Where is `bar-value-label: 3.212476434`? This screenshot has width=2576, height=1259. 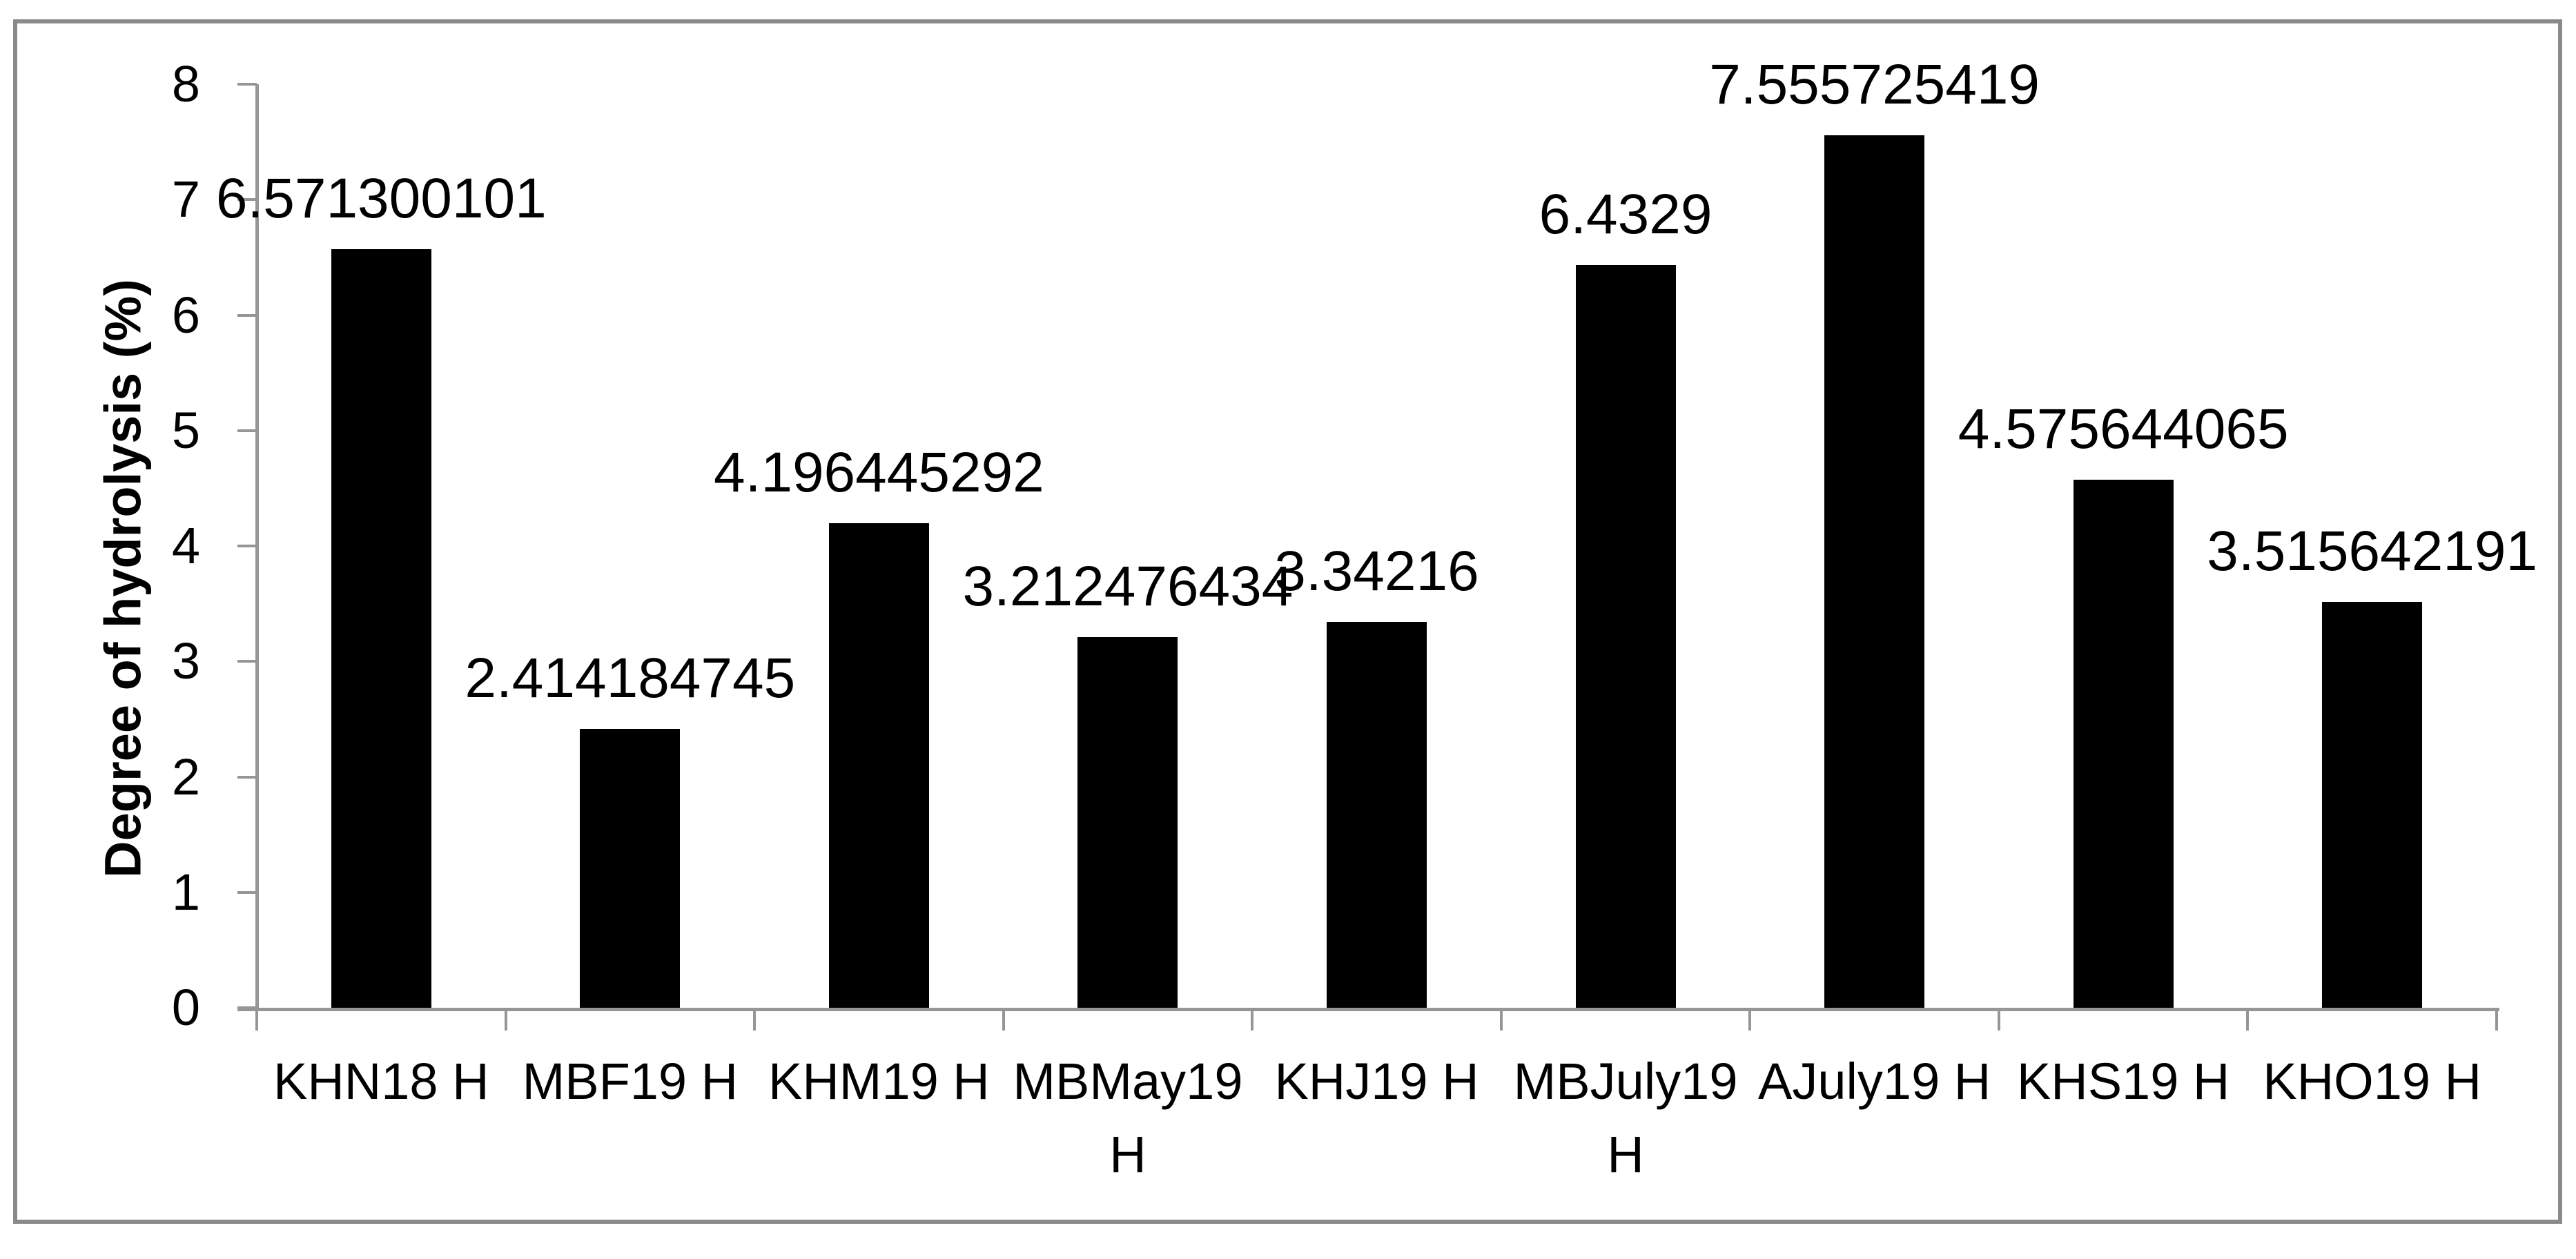 bar-value-label: 3.212476434 is located at coordinates (1128, 586).